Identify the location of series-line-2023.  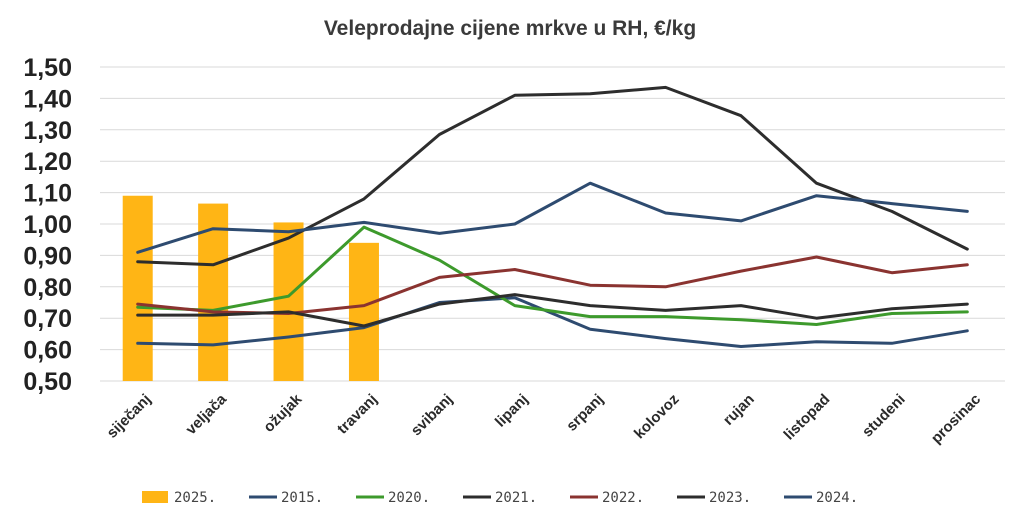
(552, 310).